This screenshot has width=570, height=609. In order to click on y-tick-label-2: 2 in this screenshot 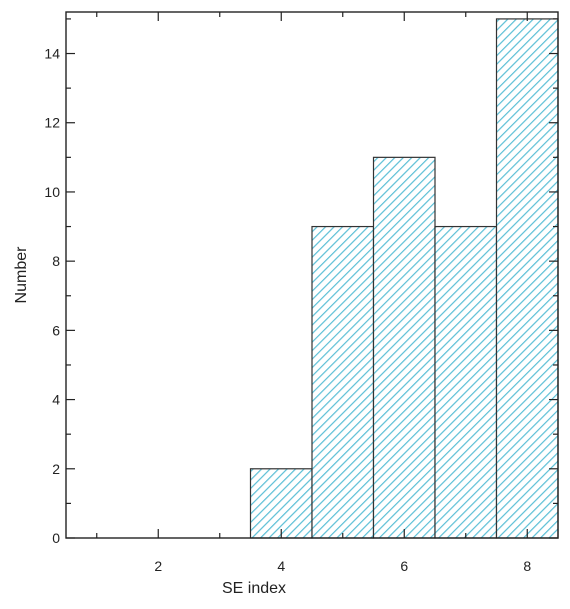, I will do `click(56, 469)`.